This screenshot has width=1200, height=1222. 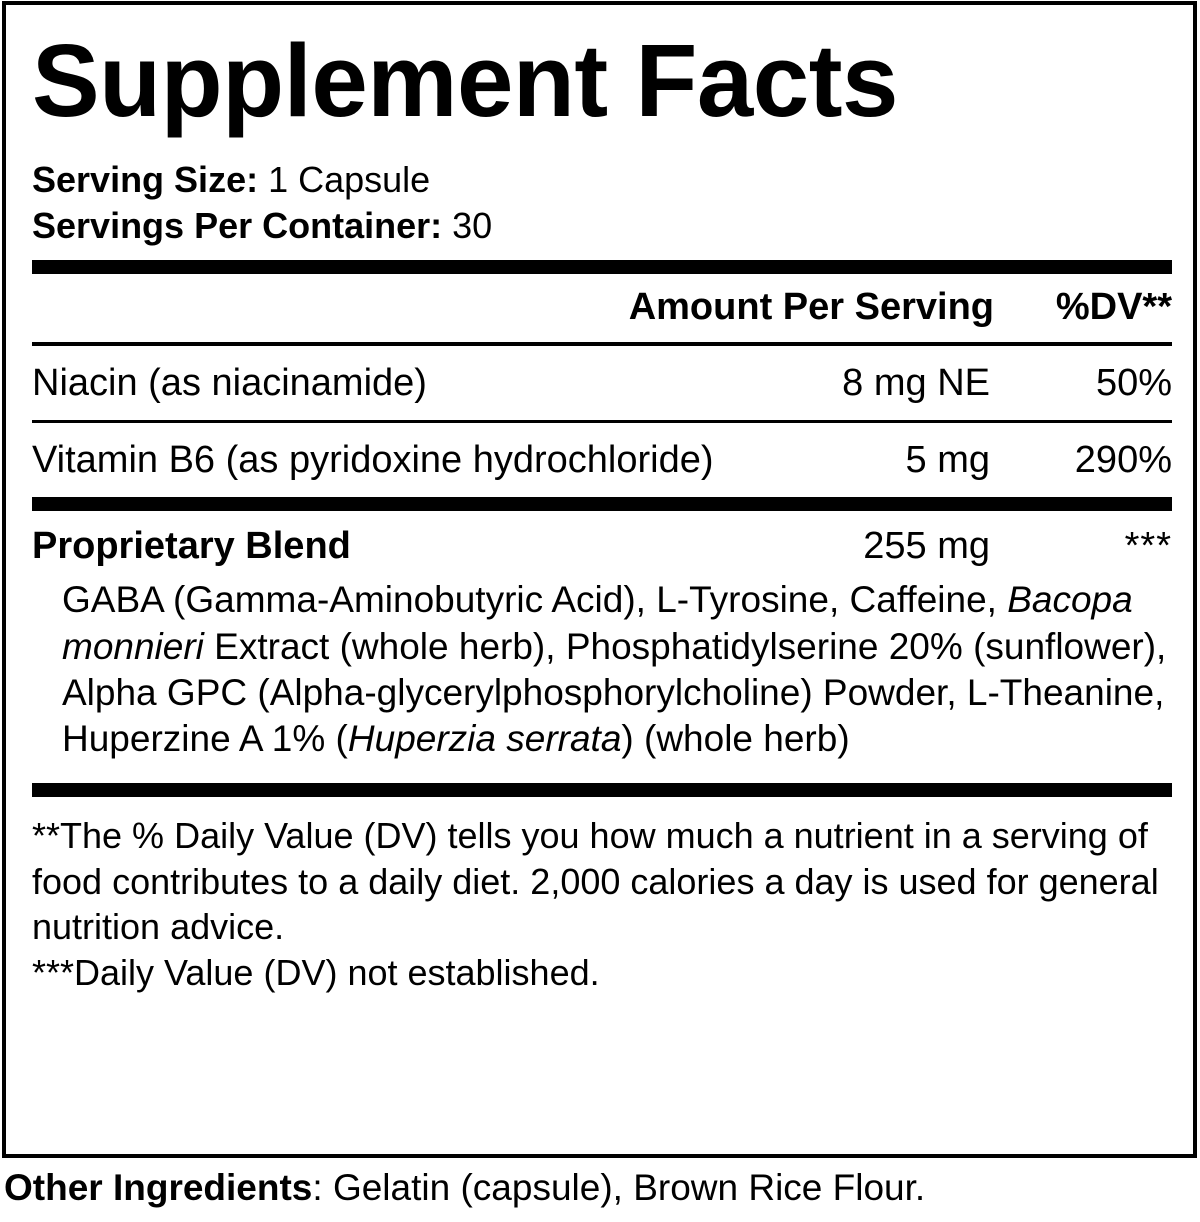 I want to click on spacer-above-header-rule, so click(x=602, y=254).